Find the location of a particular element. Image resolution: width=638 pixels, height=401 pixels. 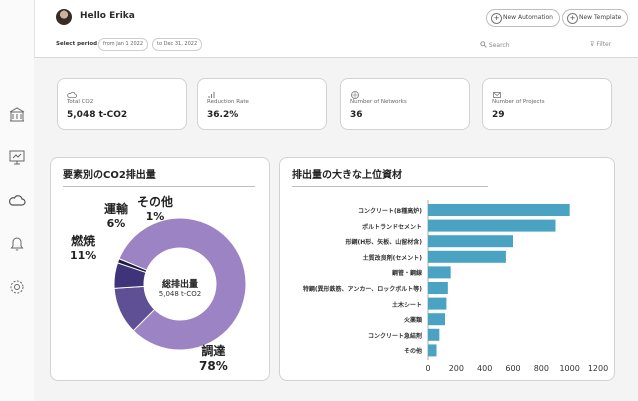

filter-button: ⊽ Filter is located at coordinates (600, 44).